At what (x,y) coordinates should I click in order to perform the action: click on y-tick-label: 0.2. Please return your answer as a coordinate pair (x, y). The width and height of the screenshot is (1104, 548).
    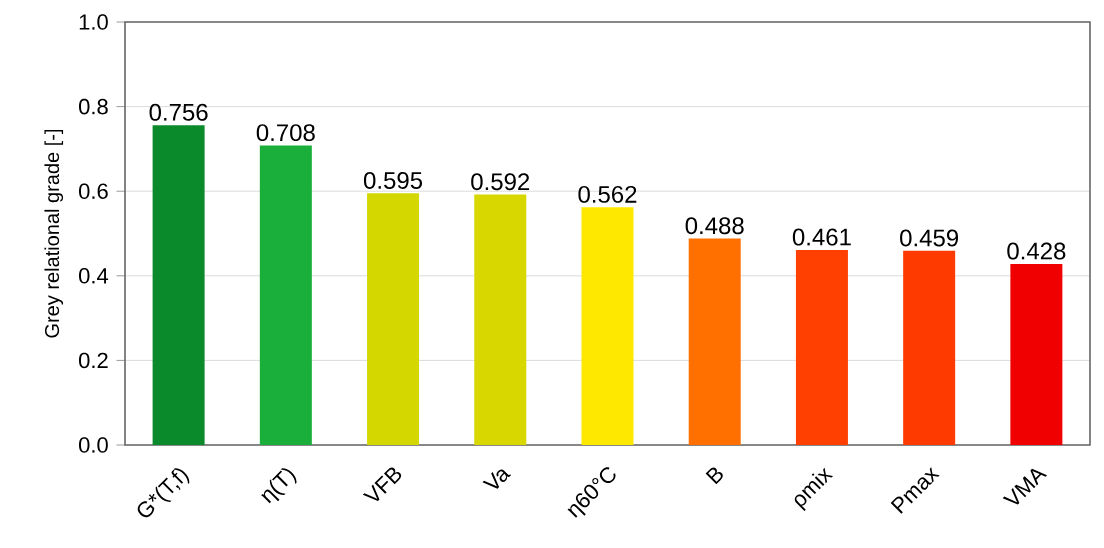
    Looking at the image, I should click on (93, 360).